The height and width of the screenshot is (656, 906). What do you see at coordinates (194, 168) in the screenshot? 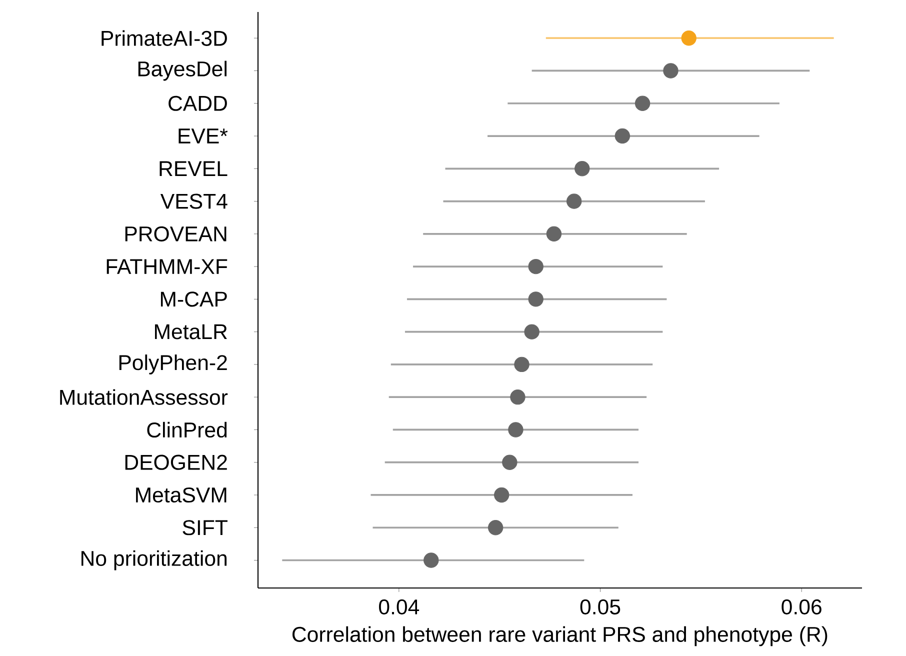
I see `y-tick-label: REVEL` at bounding box center [194, 168].